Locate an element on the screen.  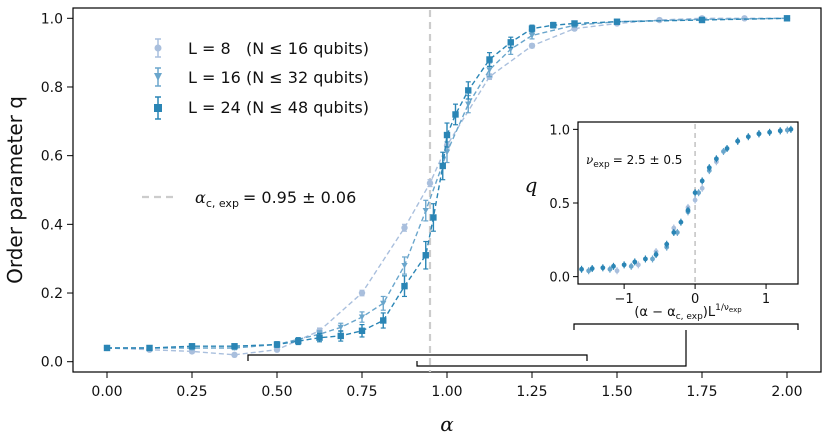
inset-x-axis-label: (α − αc, exp)L1/νexp is located at coordinates (688, 312).